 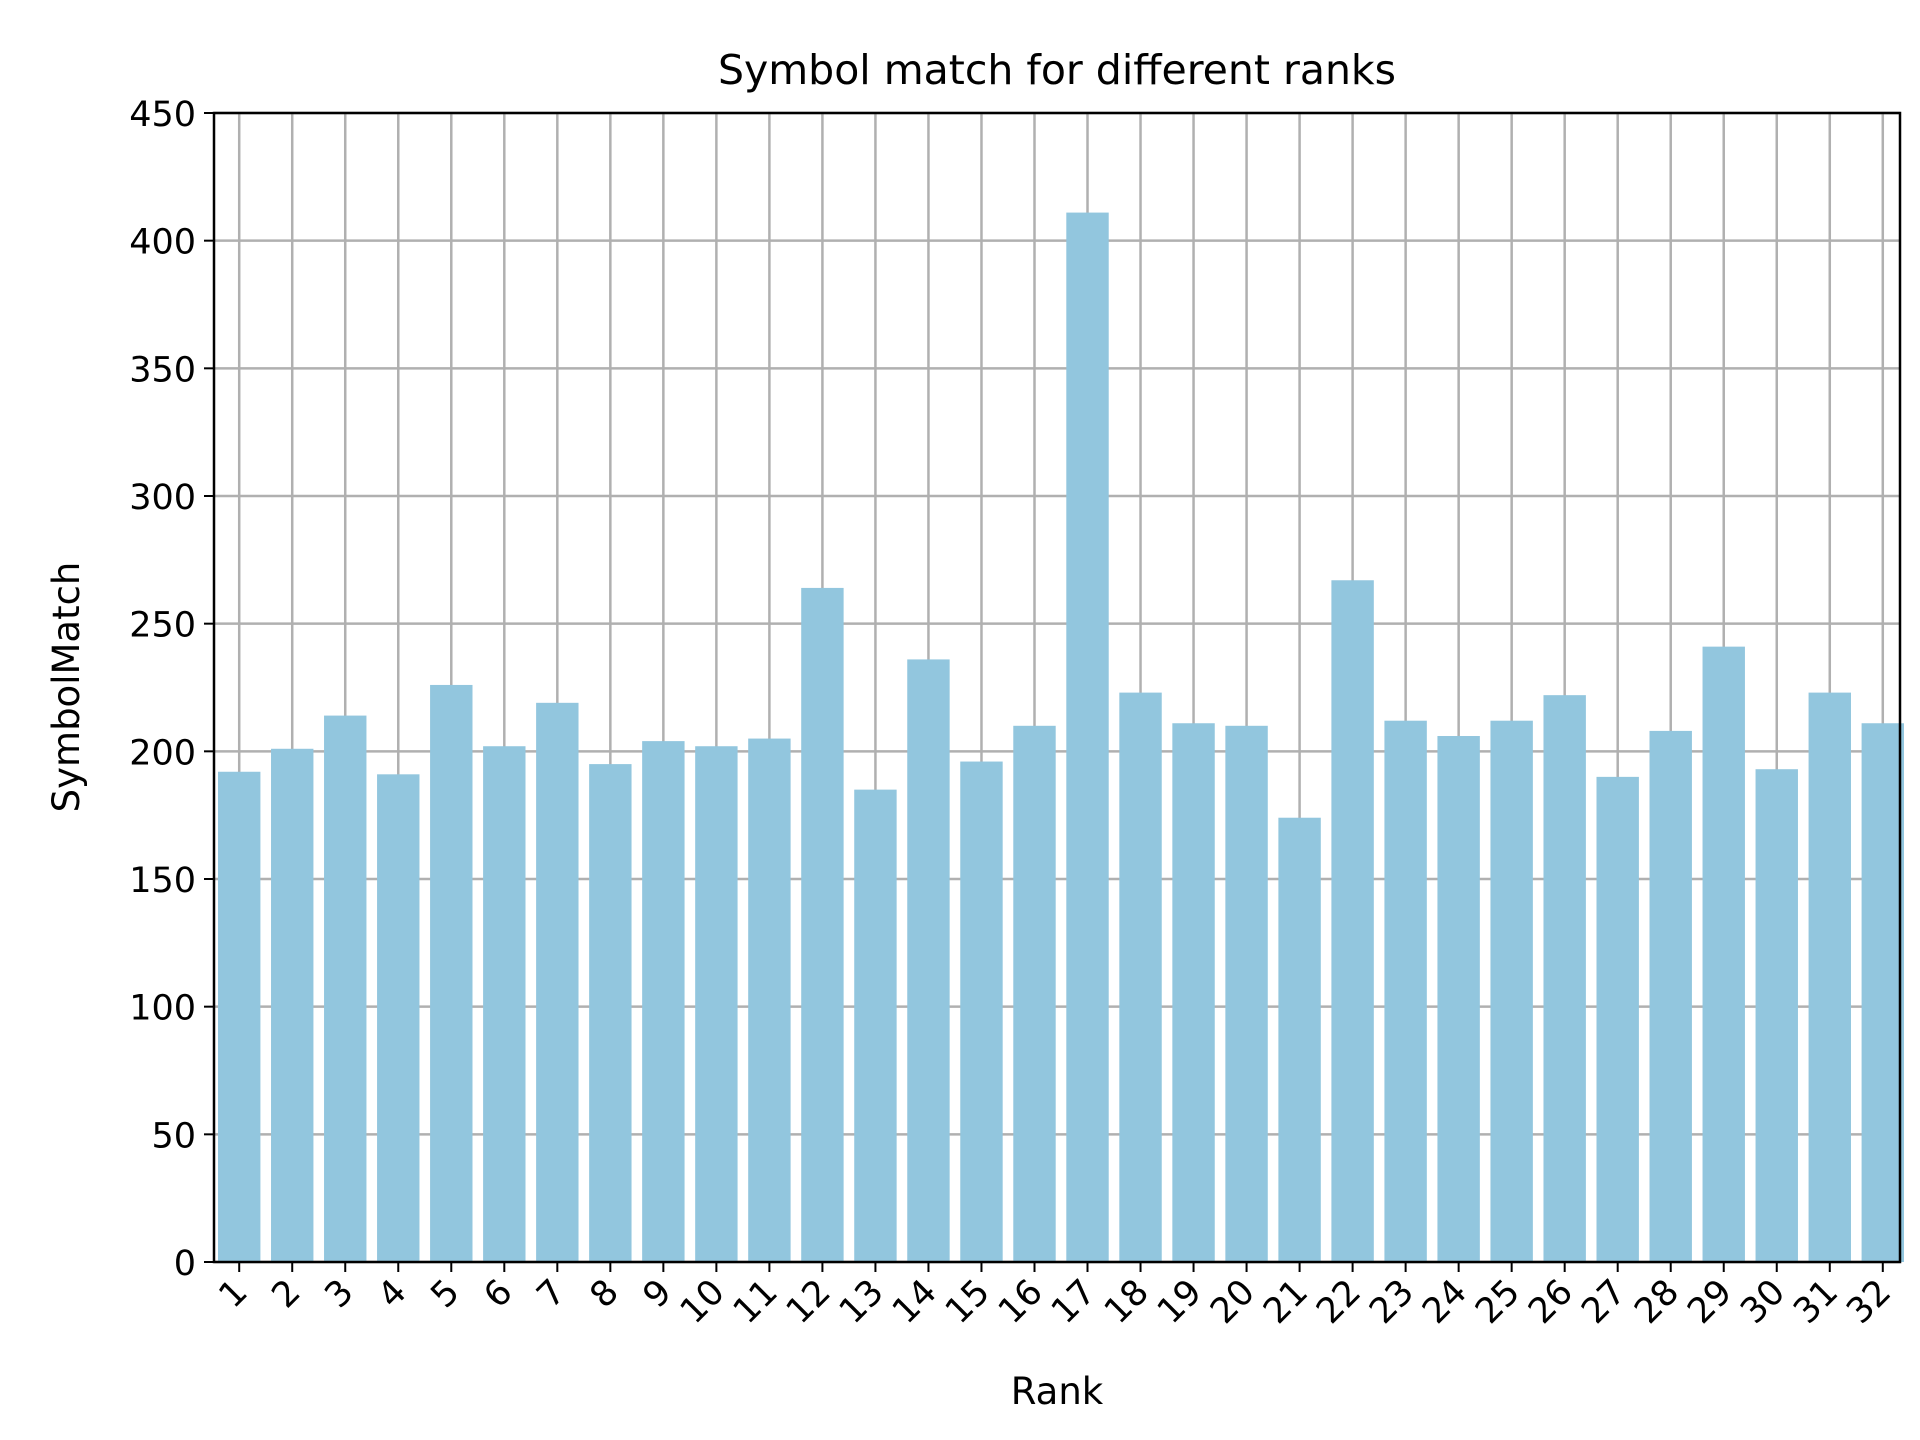 I want to click on x-axis-label: Rank, so click(x=1057, y=1391).